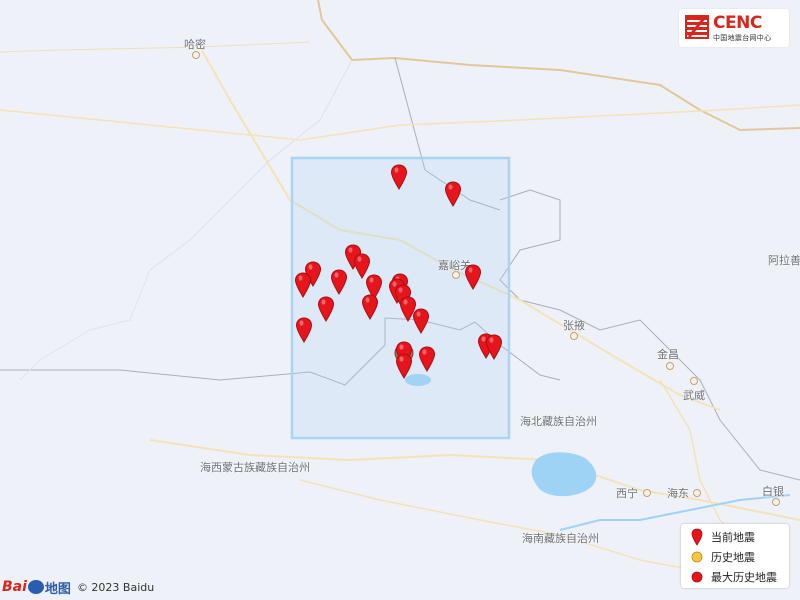 The height and width of the screenshot is (600, 800). Describe the element at coordinates (697, 493) in the screenshot. I see `city-dot-haidong` at that location.